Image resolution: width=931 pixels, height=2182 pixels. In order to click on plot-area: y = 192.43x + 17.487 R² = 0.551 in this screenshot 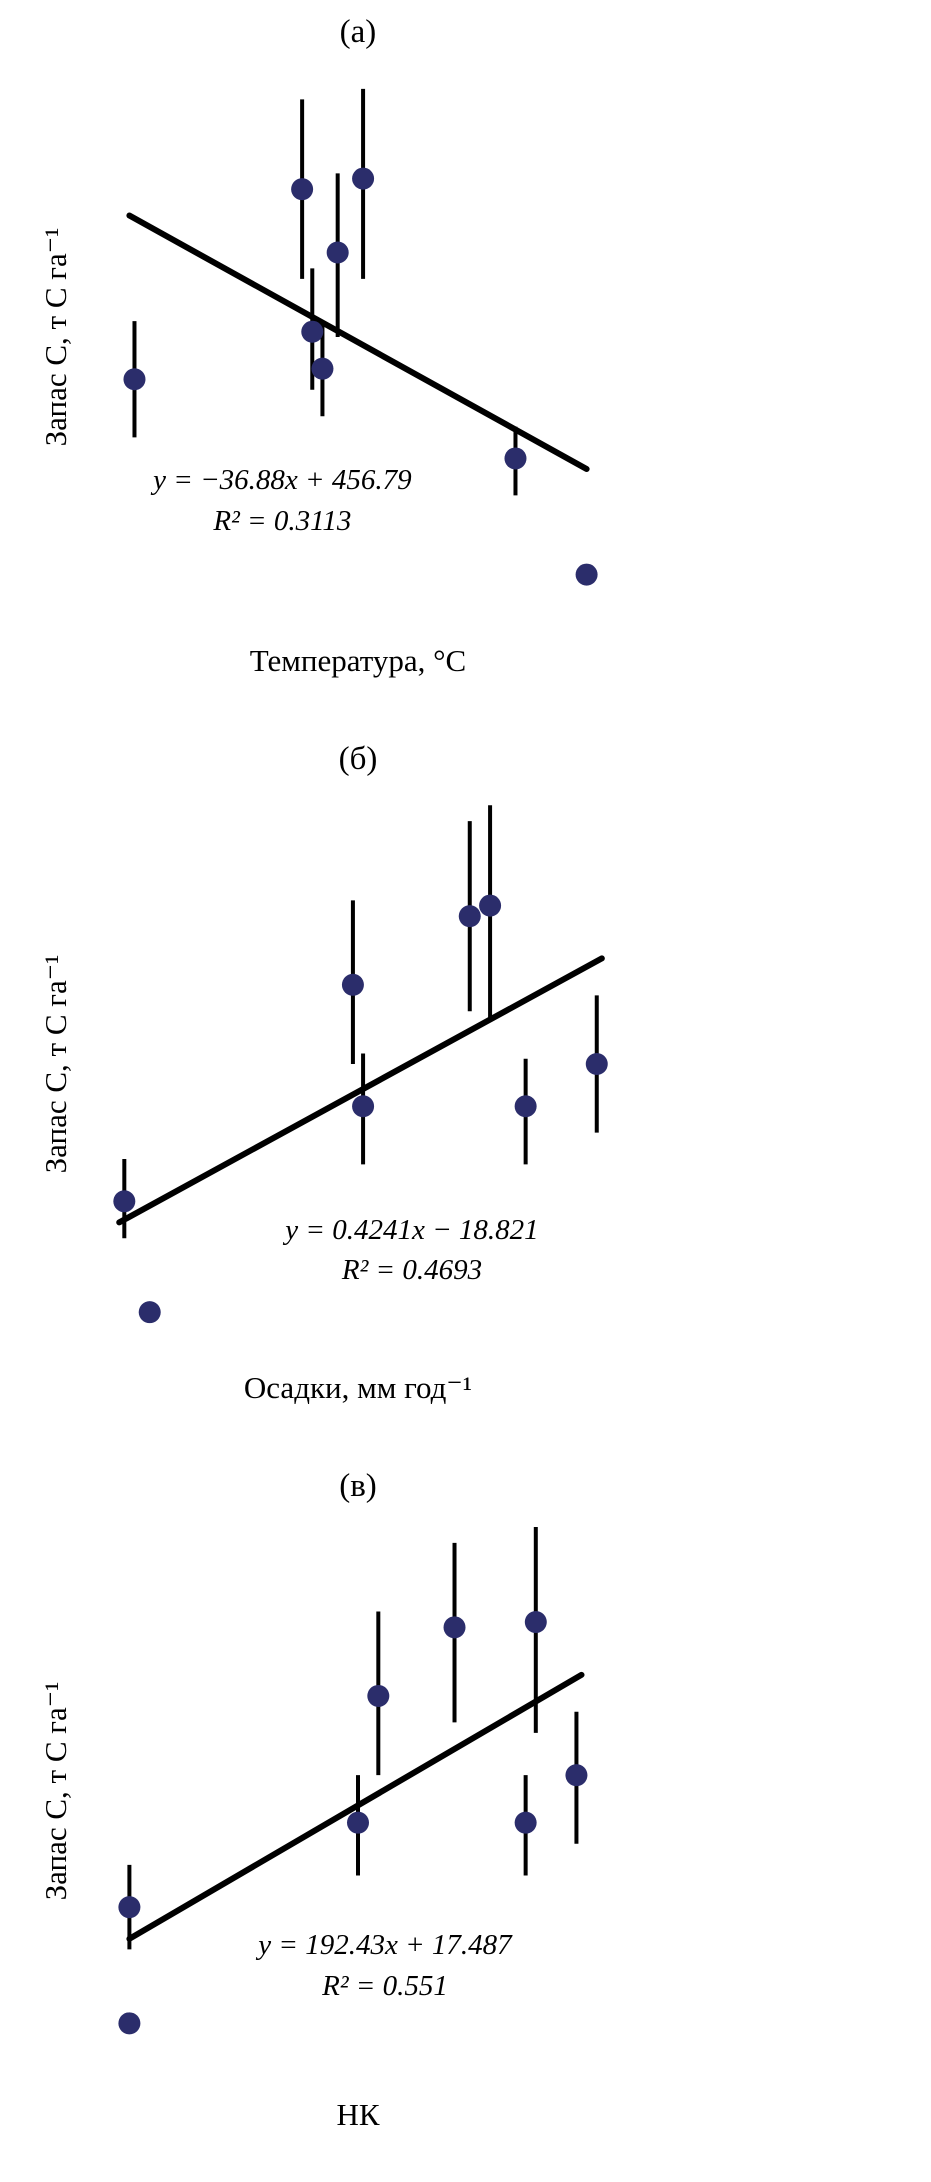, I will do `click(358, 1791)`.